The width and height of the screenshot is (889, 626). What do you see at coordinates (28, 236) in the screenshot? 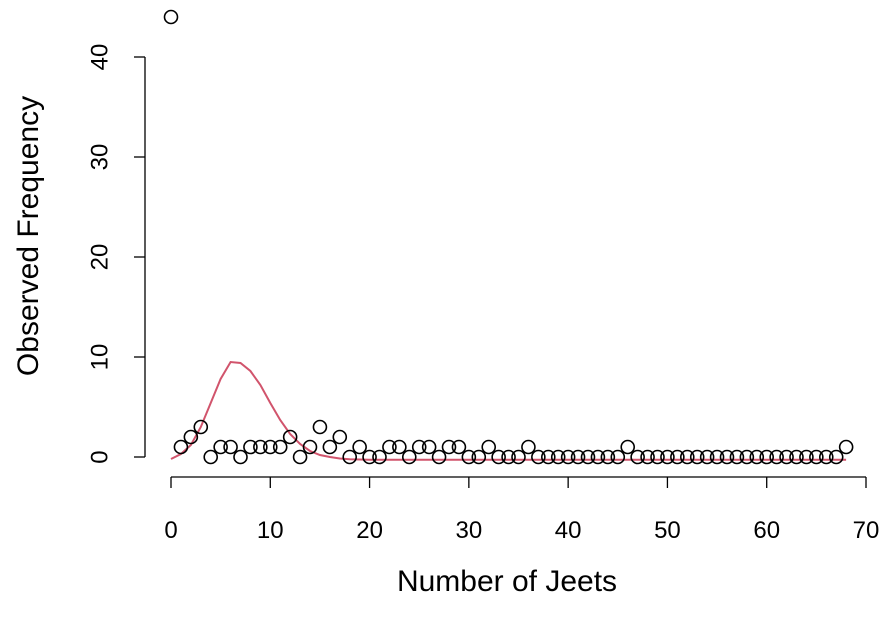
I see `y-axis-label: Observed Frequency` at bounding box center [28, 236].